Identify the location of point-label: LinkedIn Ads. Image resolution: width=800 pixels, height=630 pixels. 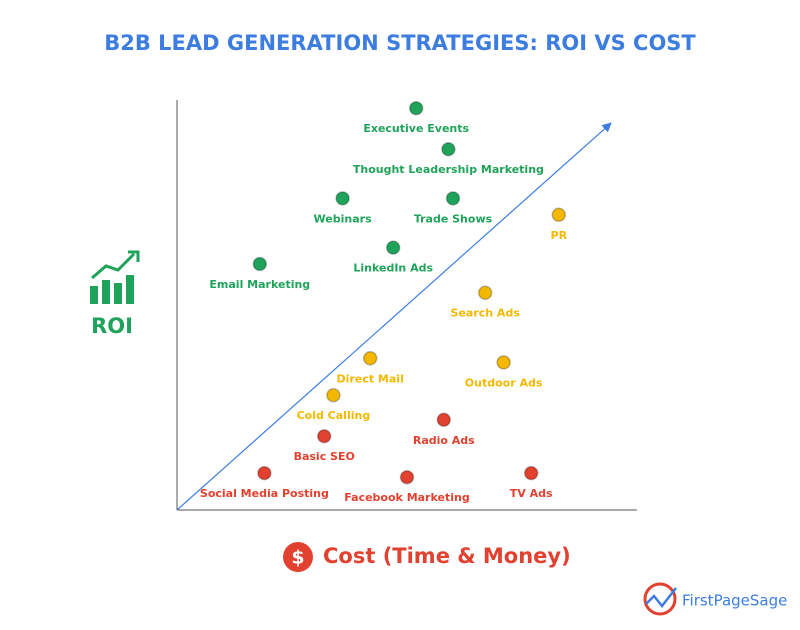
(393, 268).